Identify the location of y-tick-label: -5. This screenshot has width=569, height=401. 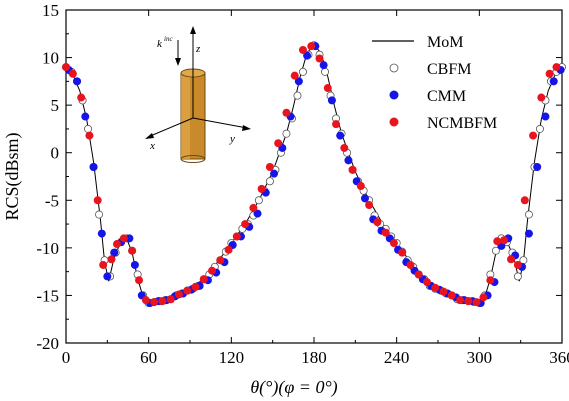
(52, 200).